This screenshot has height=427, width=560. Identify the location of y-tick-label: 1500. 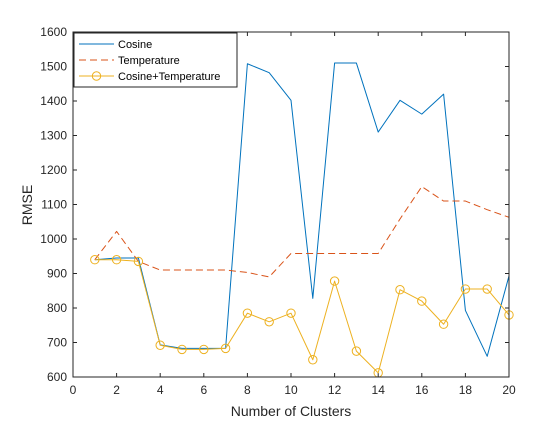
(53, 67).